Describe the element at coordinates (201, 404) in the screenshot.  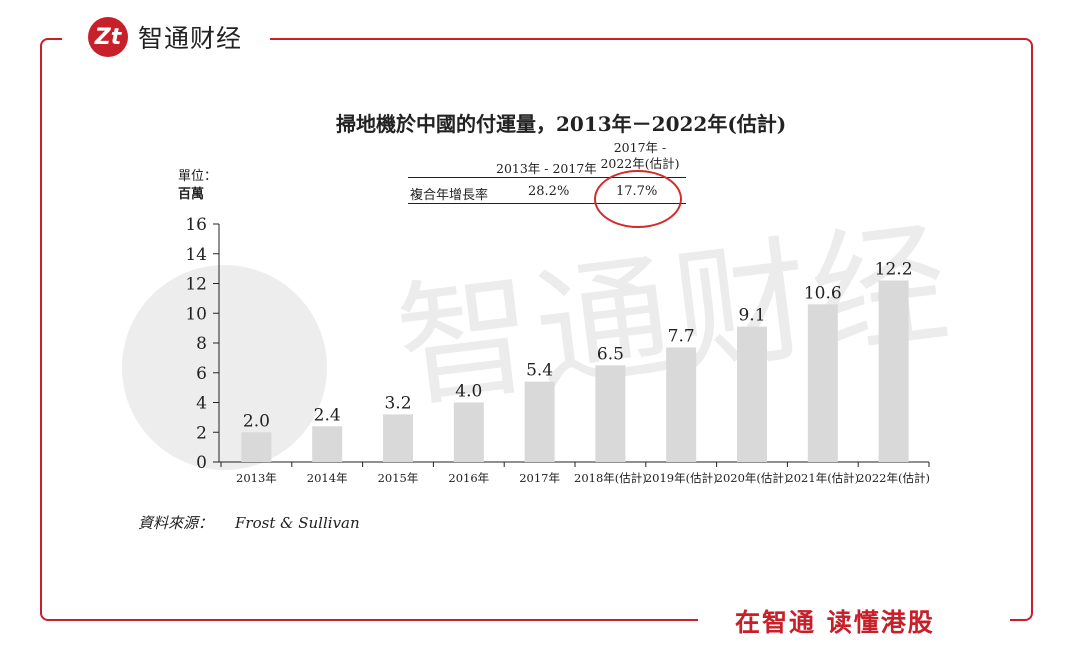
I see `y-tick-label: 4` at that location.